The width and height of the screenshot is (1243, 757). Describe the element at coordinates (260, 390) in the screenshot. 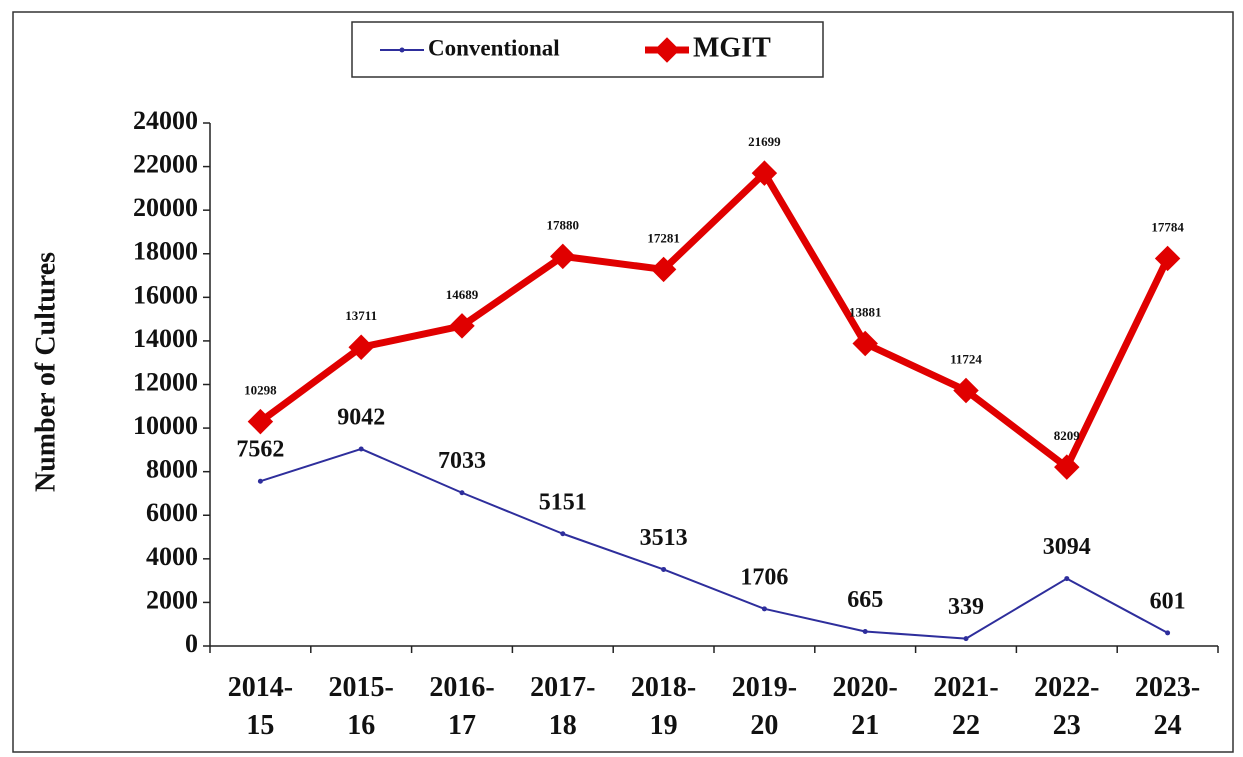

I see `data-label: 10298` at that location.